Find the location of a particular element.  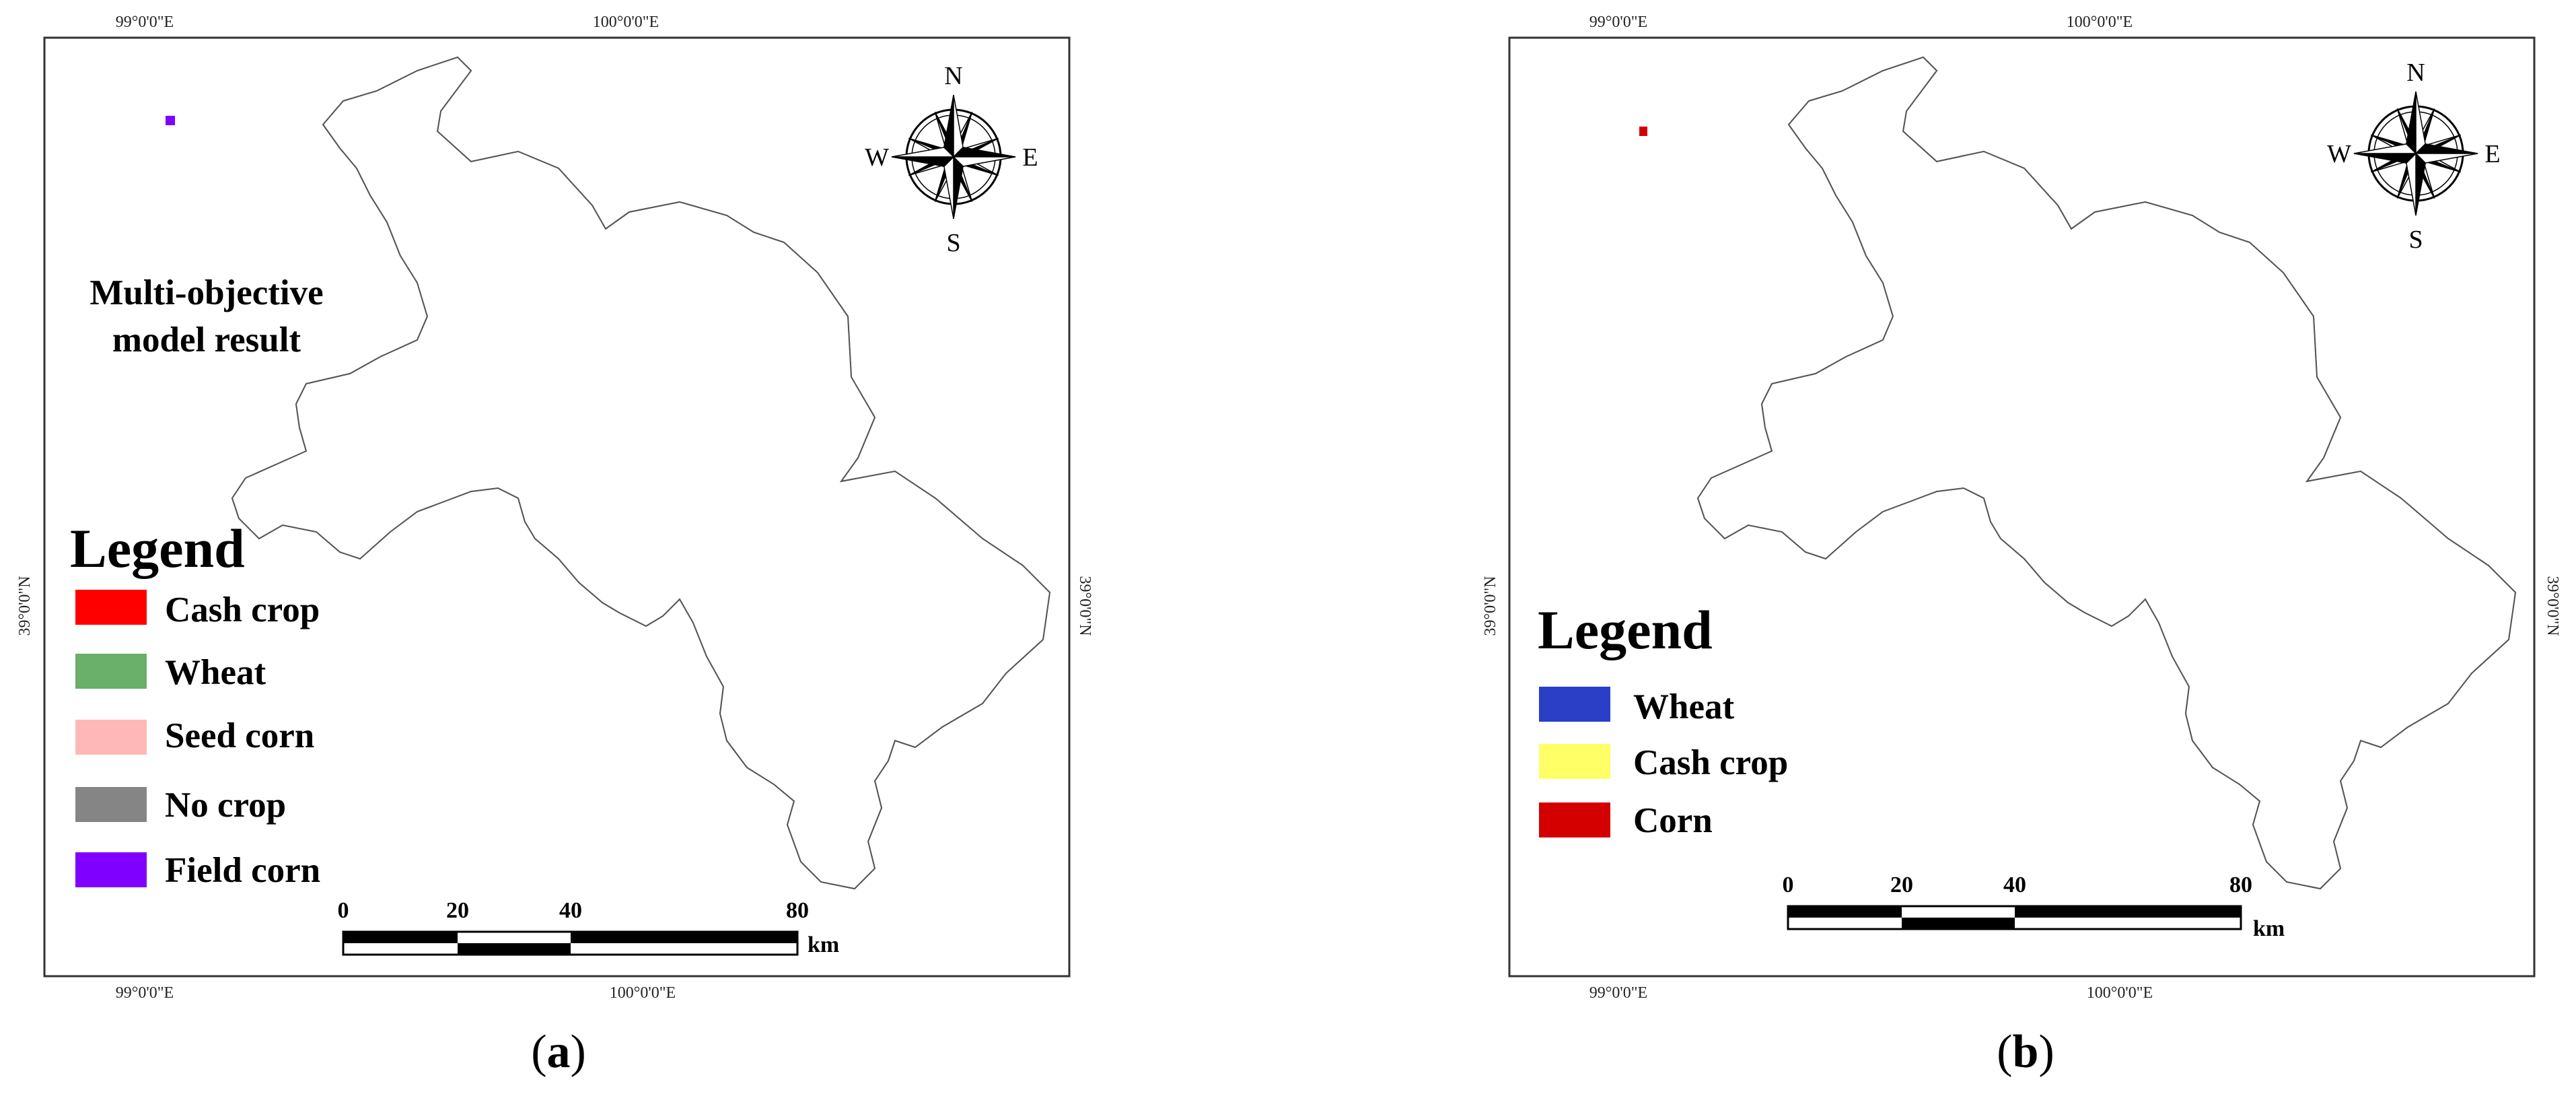

legend: Legend Wheat Cash crop Corn is located at coordinates (1663, 719).